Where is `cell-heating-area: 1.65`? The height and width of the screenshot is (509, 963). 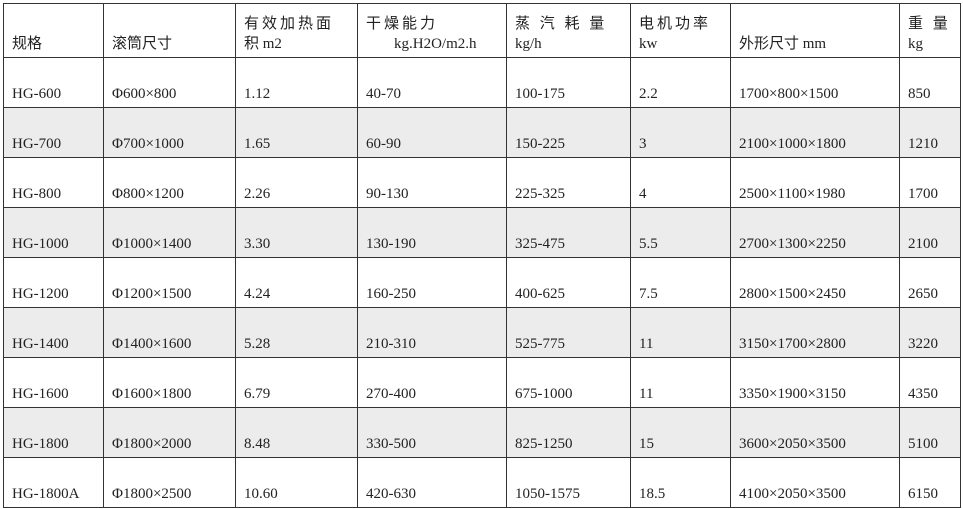
cell-heating-area: 1.65 is located at coordinates (296, 132).